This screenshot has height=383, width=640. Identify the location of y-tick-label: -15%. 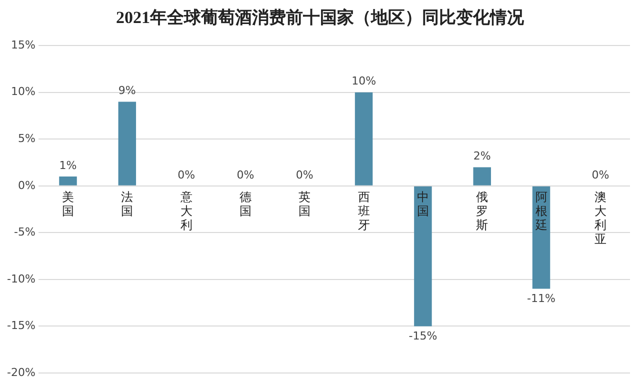
(21, 325).